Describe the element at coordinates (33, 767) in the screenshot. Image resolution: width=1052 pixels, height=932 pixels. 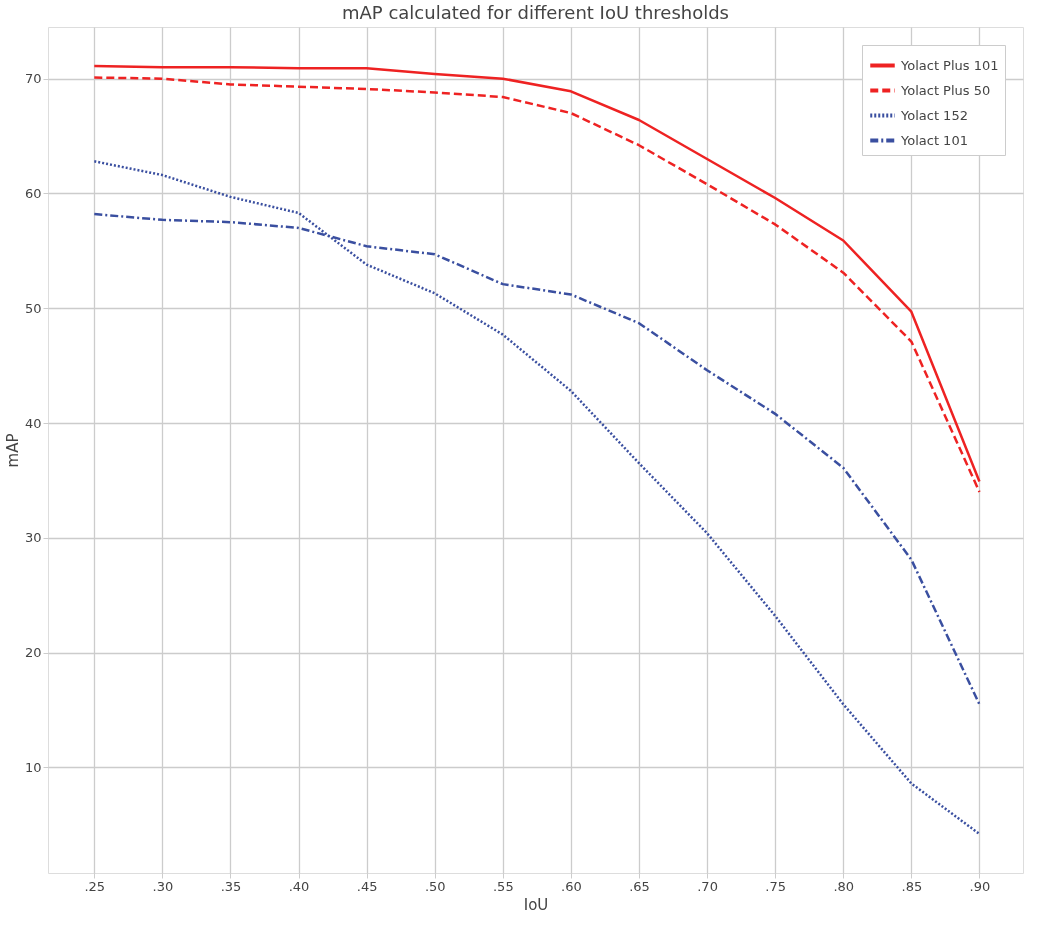
I see `y-tick-label: 10` at that location.